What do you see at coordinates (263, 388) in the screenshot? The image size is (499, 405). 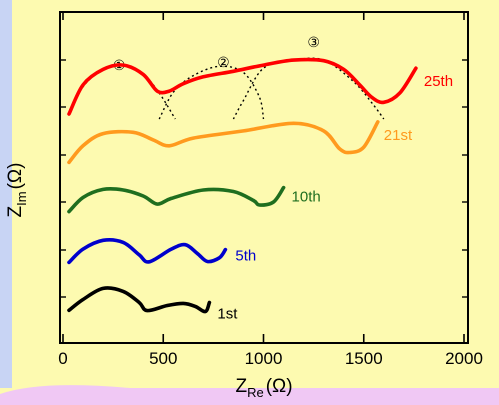 I see `x-axis-label: ZRe (Ω)` at bounding box center [263, 388].